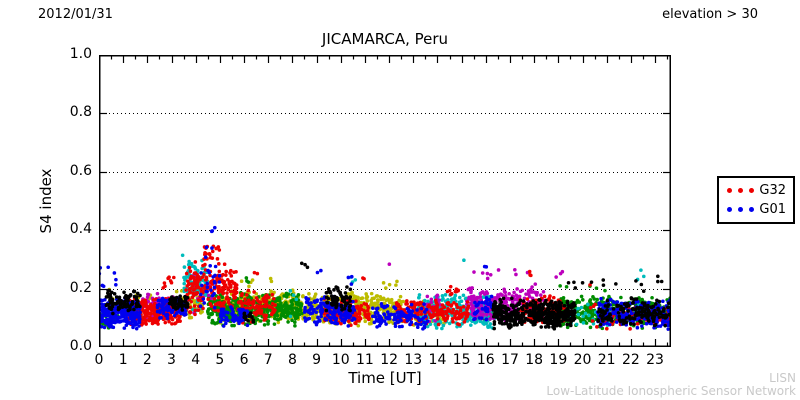 The width and height of the screenshot is (800, 400). Describe the element at coordinates (268, 360) in the screenshot. I see `x-tick-label: 7` at that location.